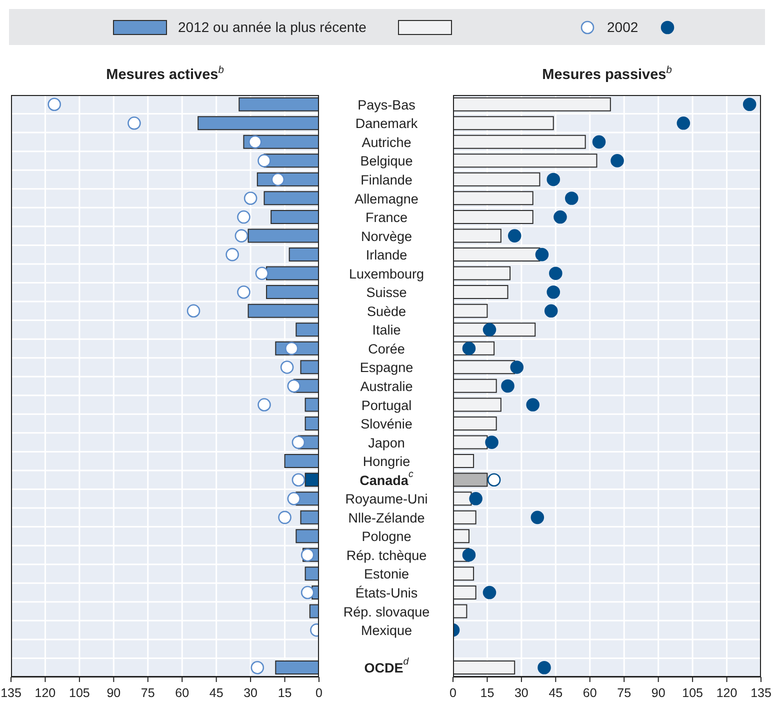 This screenshot has width=776, height=705. I want to click on y-tick-label: France, so click(386, 217).